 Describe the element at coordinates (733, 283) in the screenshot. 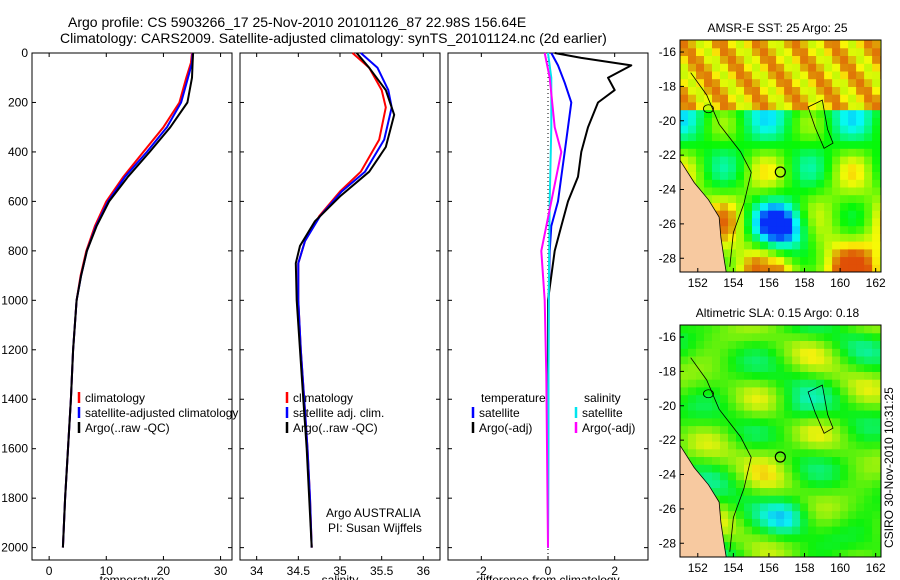

I see `sst_map-xtick-label: 154` at that location.